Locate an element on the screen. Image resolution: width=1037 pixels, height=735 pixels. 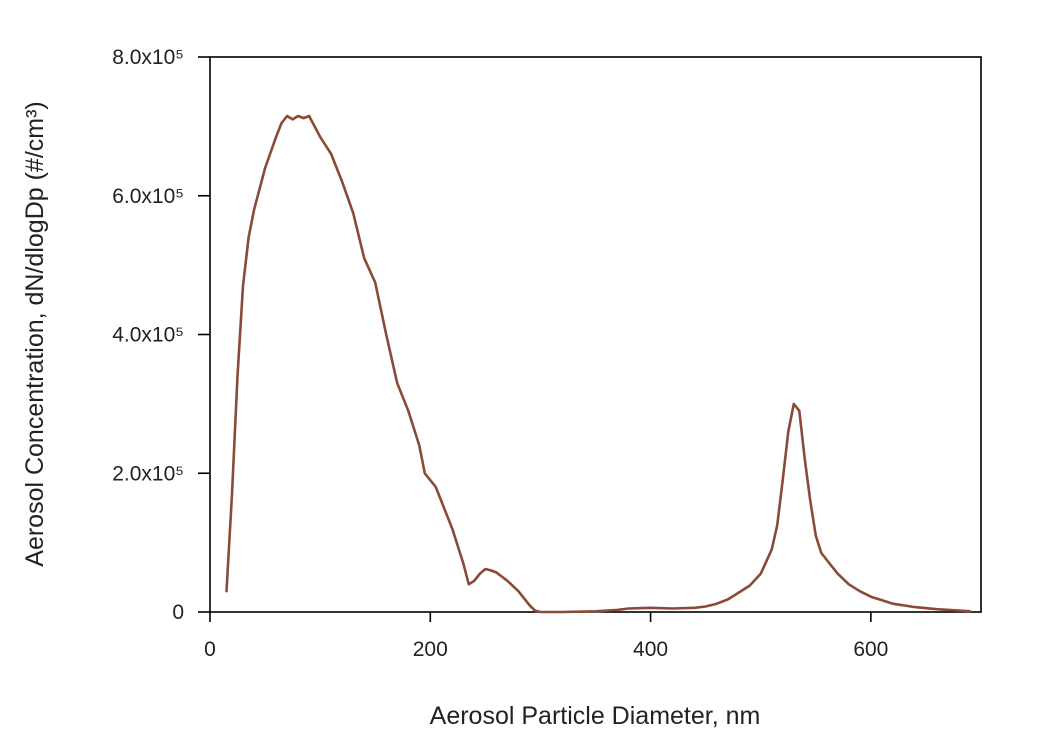
x-tick-label: 200 is located at coordinates (430, 649).